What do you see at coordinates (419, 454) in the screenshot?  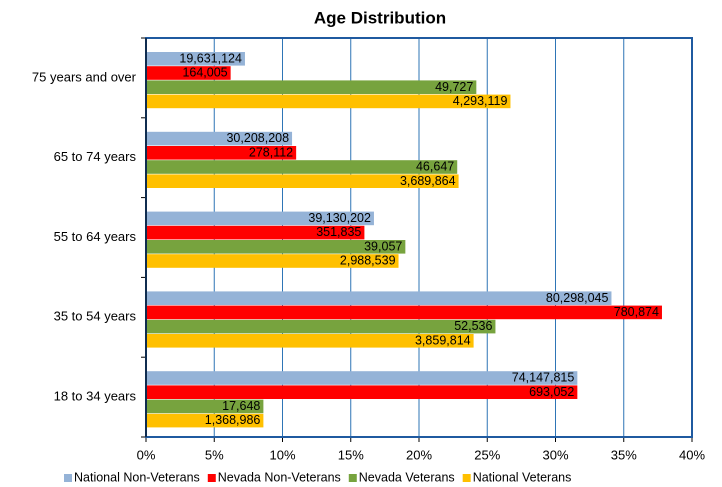 I see `x-tick-label: 20%` at bounding box center [419, 454].